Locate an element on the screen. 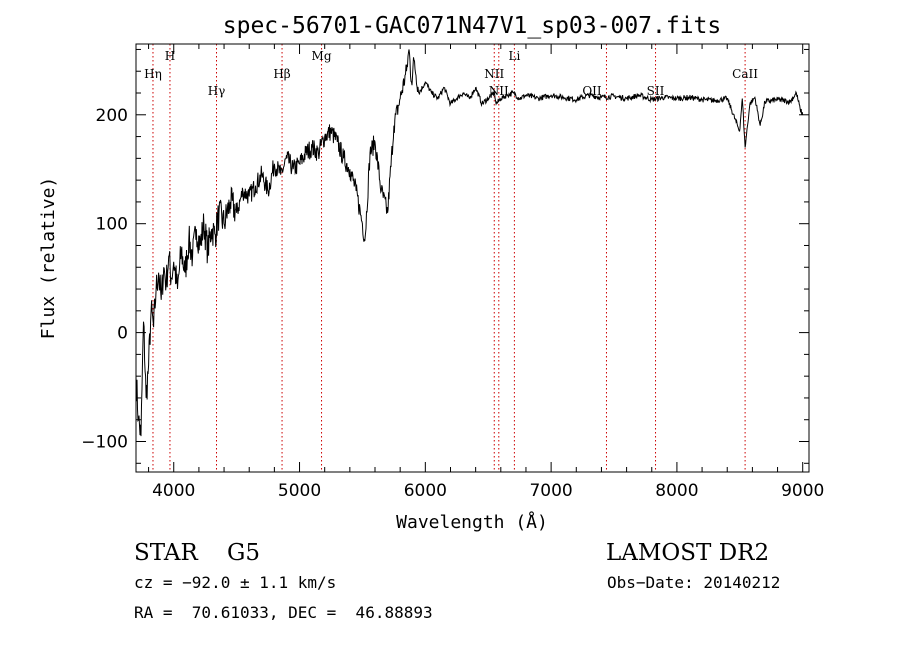  marker-label: Li is located at coordinates (514, 56).